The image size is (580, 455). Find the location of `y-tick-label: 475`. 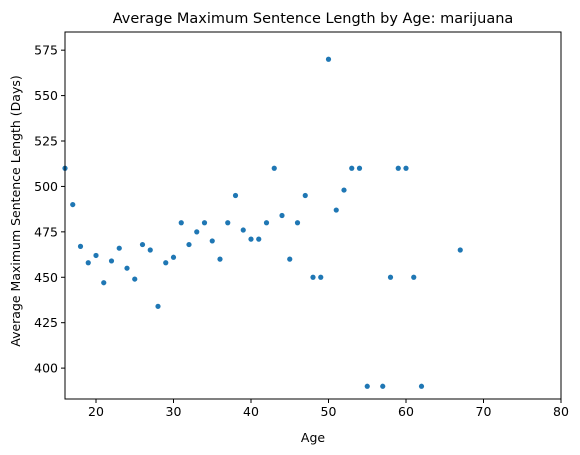

y-tick-label: 475 is located at coordinates (46, 231).